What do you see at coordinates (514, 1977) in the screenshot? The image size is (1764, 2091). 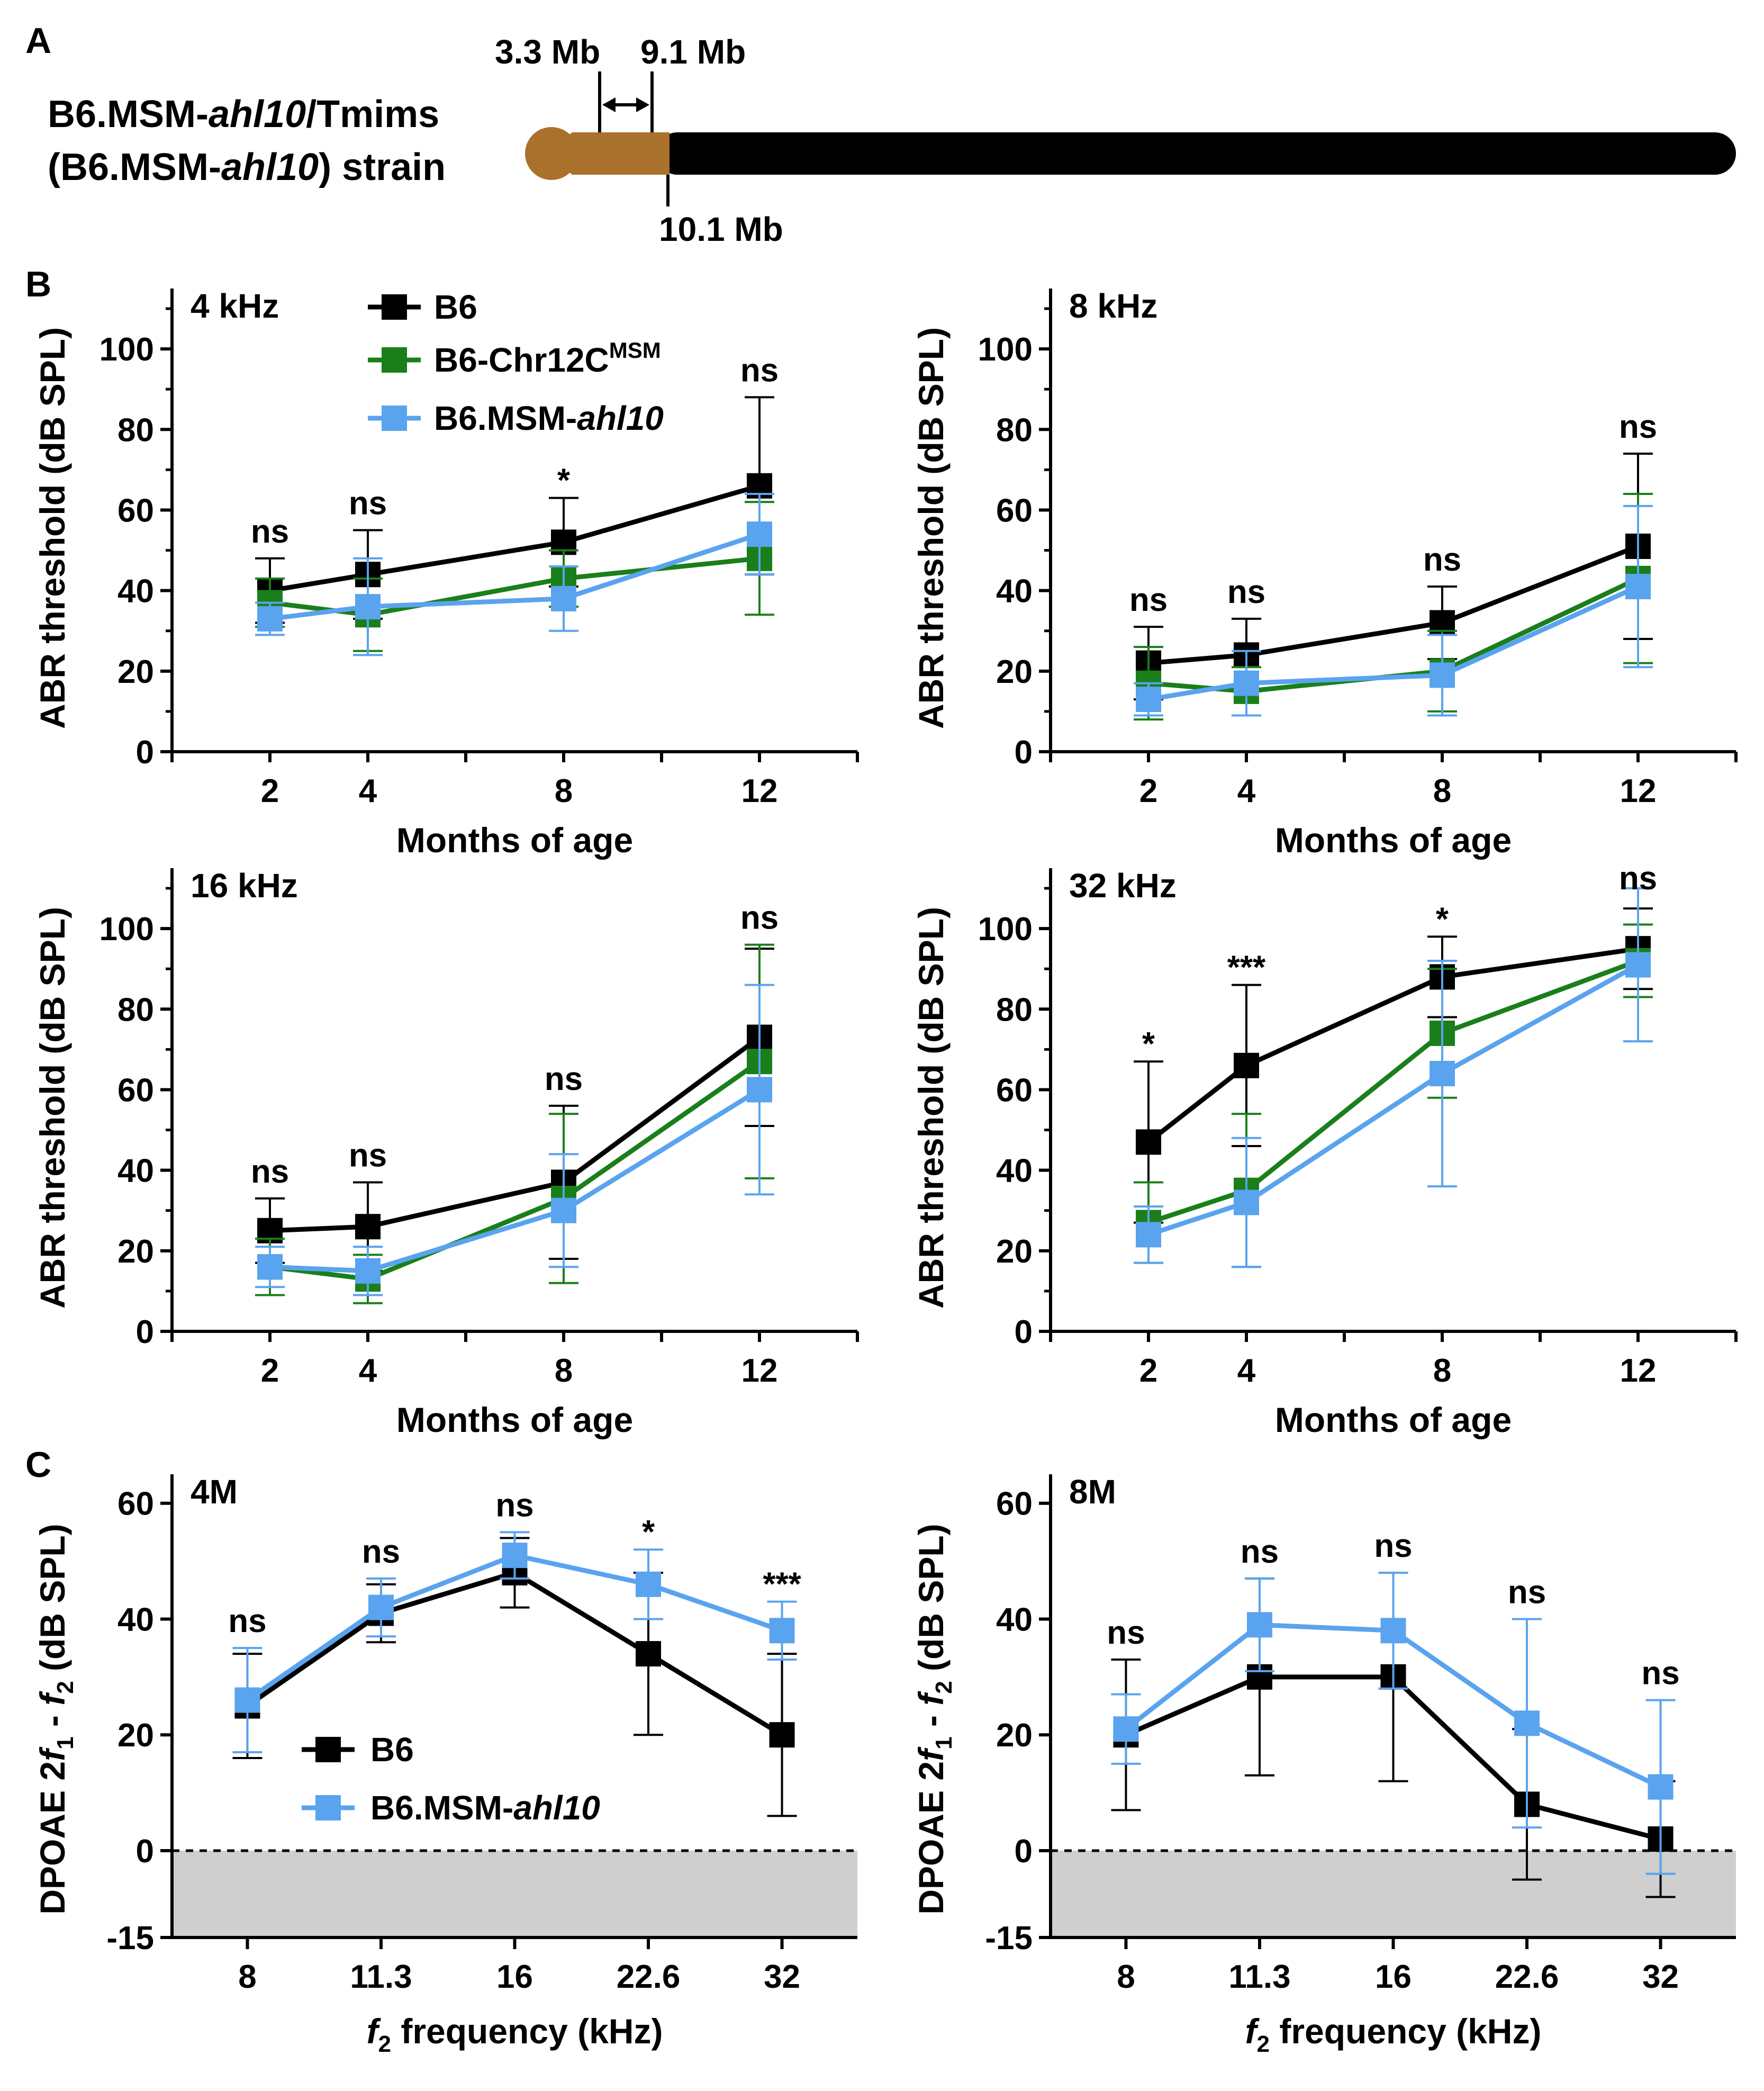 I see `x-tick-label: 16` at bounding box center [514, 1977].